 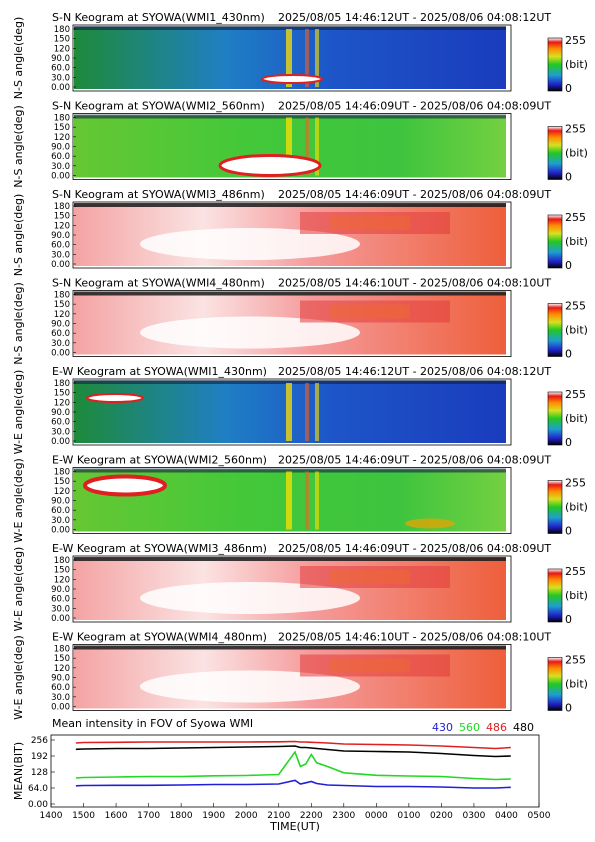 What do you see at coordinates (408, 816) in the screenshot?
I see `x-tick-label: 0100` at bounding box center [408, 816].